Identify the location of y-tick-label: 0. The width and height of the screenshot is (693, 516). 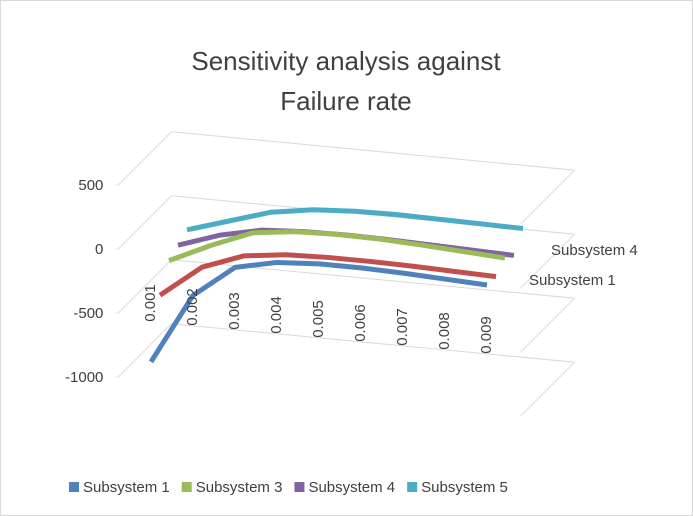
(99, 249).